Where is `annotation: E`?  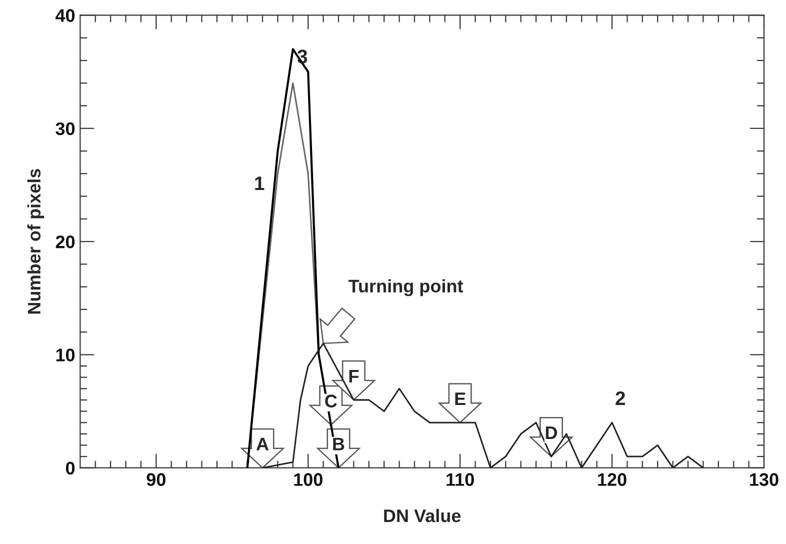
annotation: E is located at coordinates (460, 399).